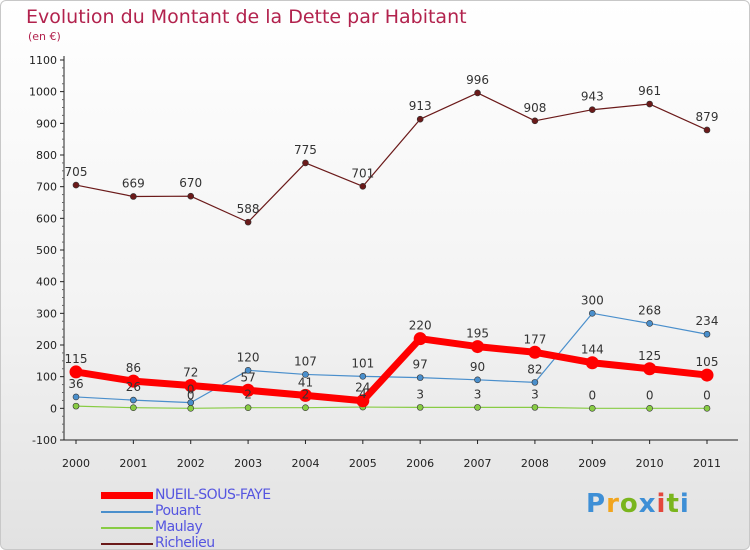 The width and height of the screenshot is (750, 550). I want to click on data-label-richelieu: 775, so click(305, 150).